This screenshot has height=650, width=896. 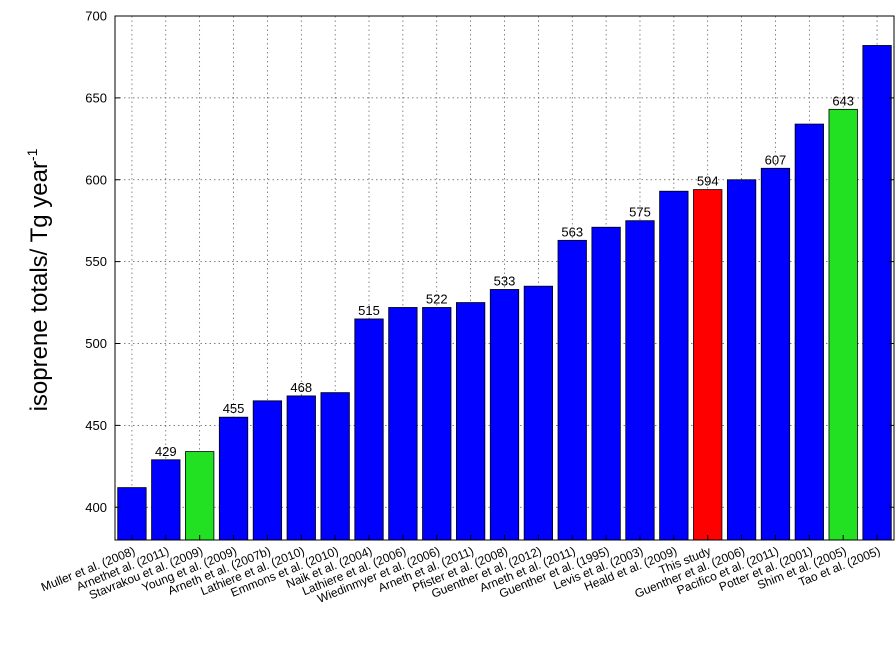 What do you see at coordinates (96, 343) in the screenshot?
I see `y-tick-label: 500` at bounding box center [96, 343].